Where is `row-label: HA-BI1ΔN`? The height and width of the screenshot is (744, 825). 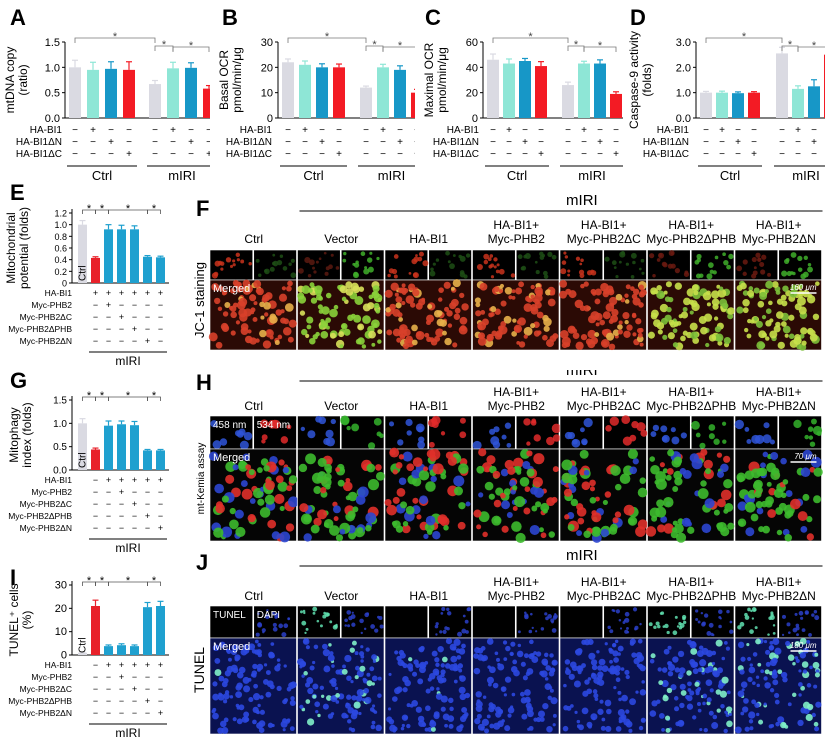
row-label: HA-BI1ΔN is located at coordinates (456, 142).